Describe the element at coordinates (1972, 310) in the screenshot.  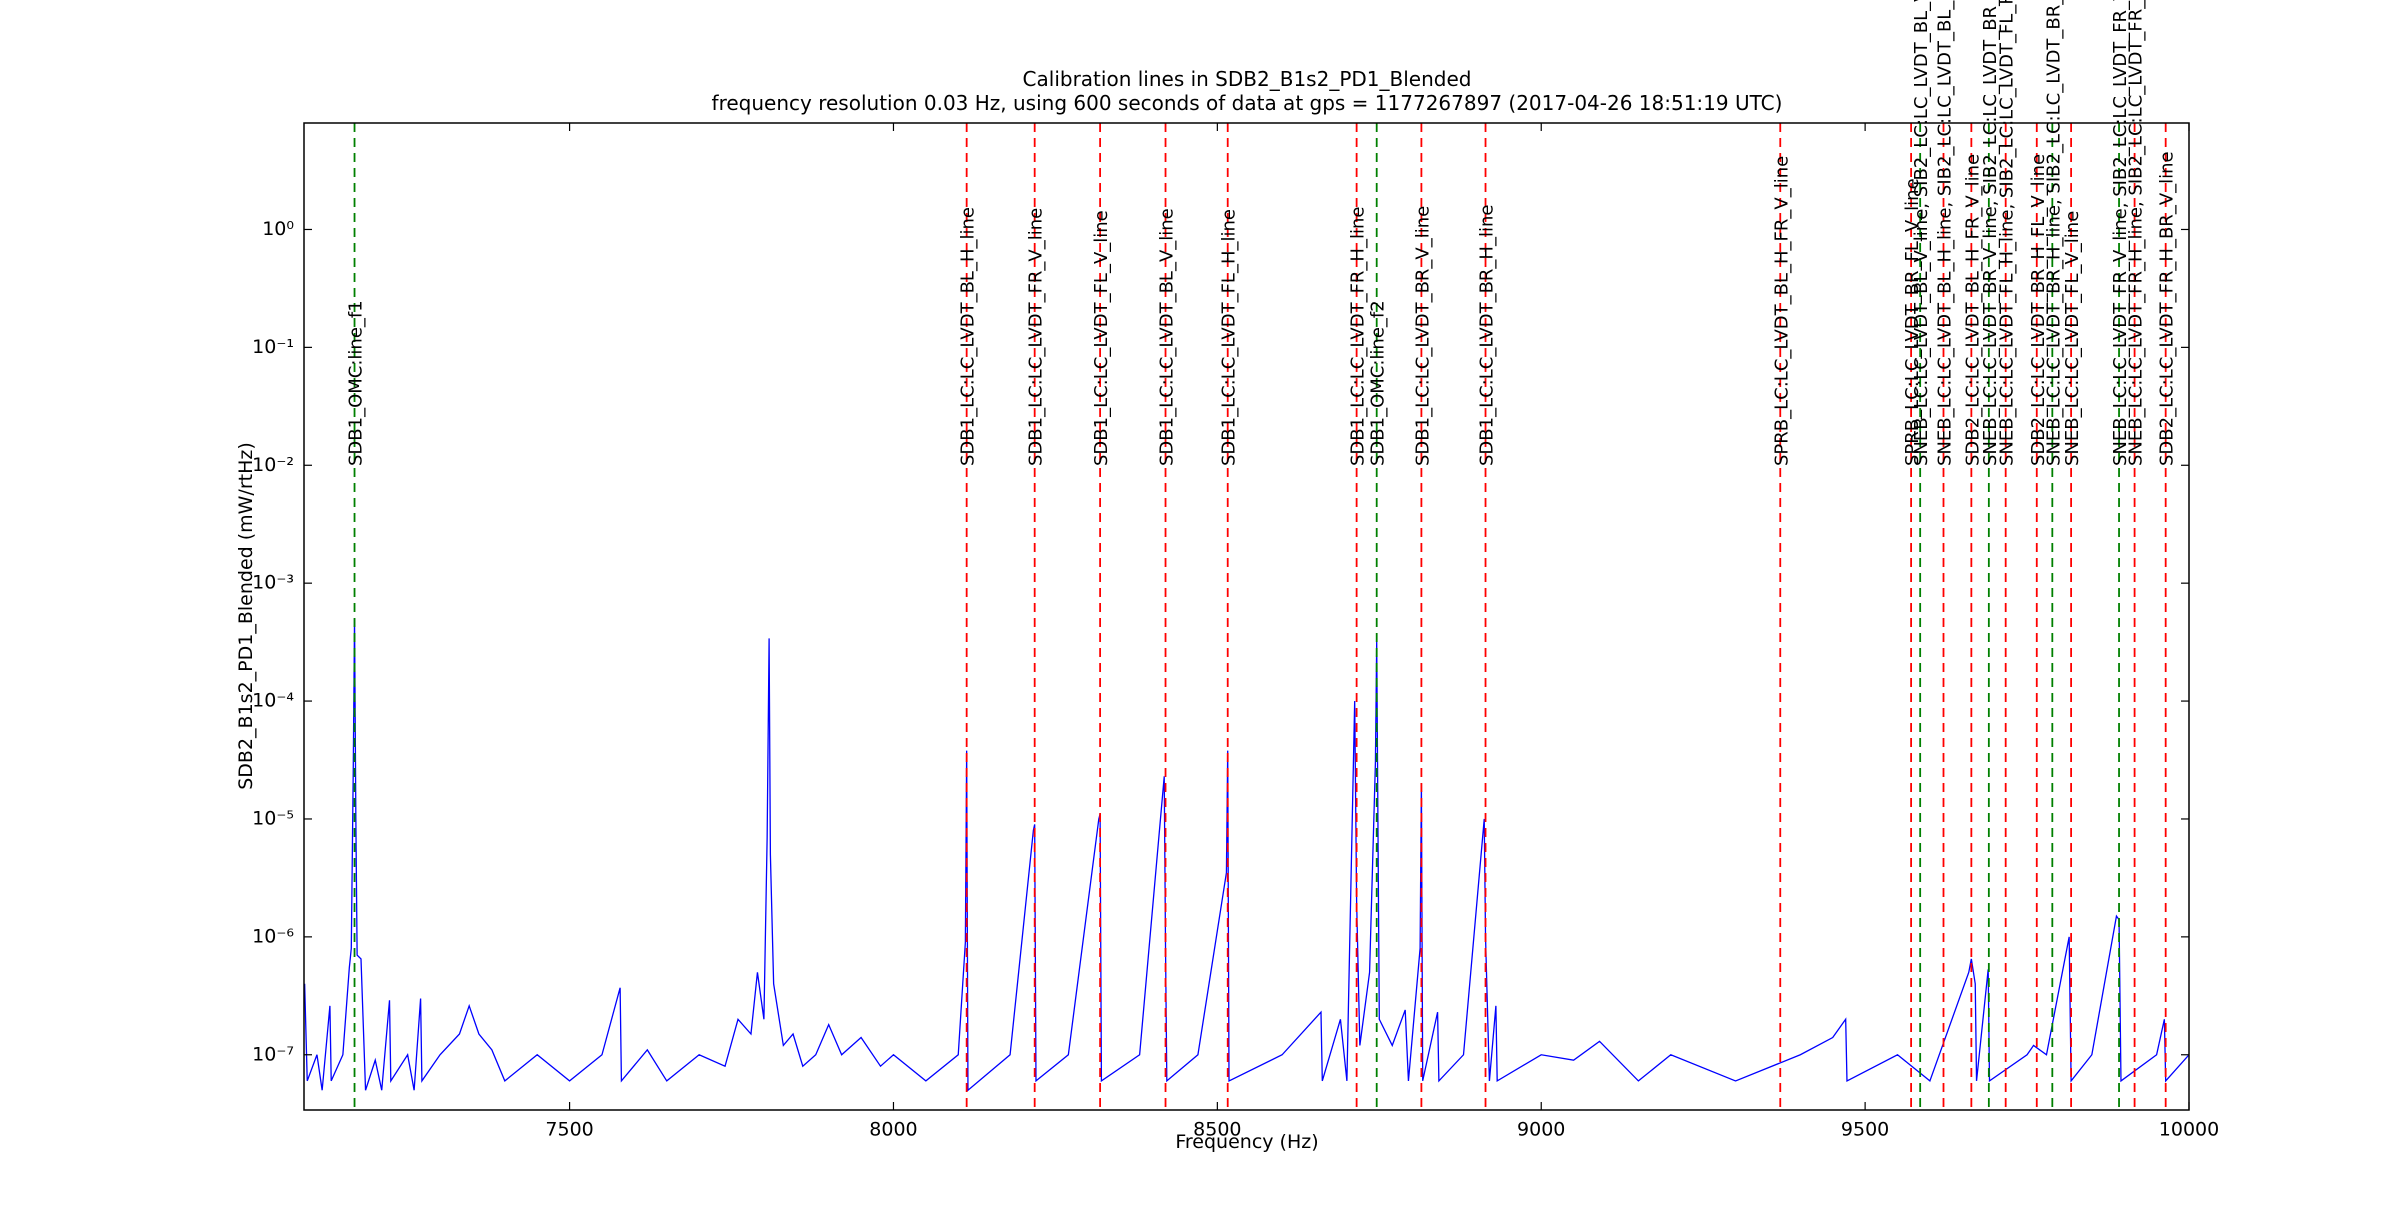
I see `calibration-label: SDB2_LC:LC_LVDT_BL_H_FR_V_line` at that location.